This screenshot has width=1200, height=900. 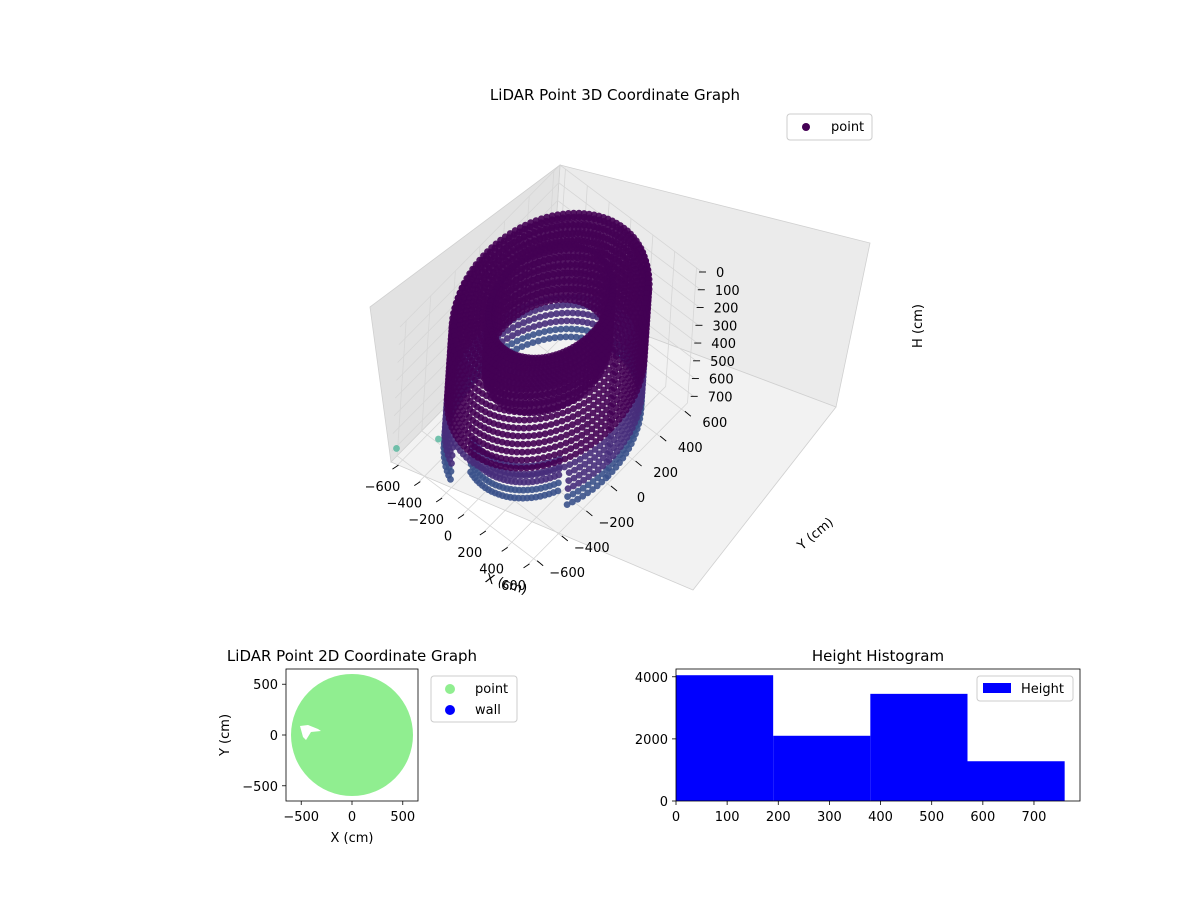 What do you see at coordinates (722, 362) in the screenshot?
I see `z-tick-label: 500` at bounding box center [722, 362].